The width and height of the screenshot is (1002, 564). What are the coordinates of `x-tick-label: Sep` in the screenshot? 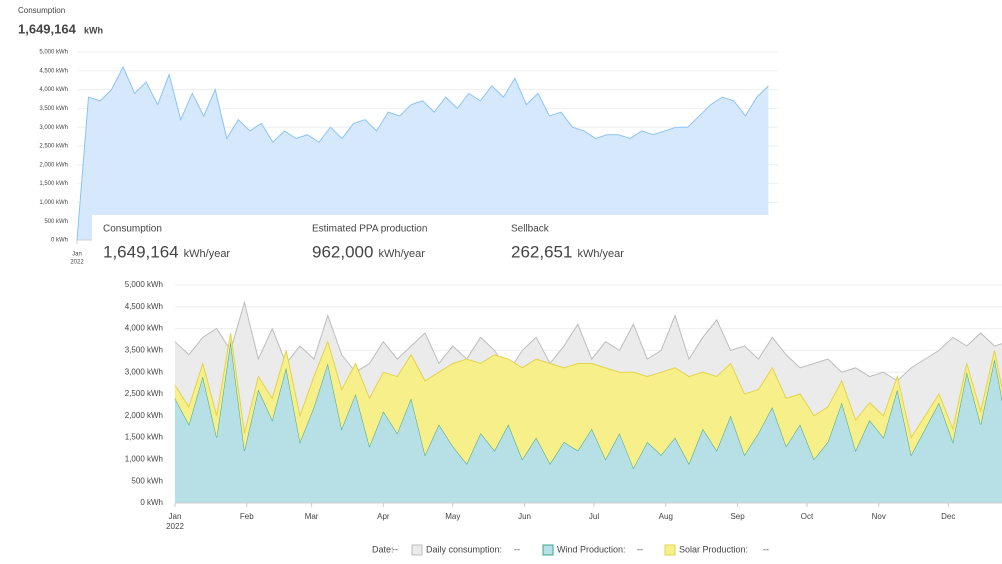 It's located at (737, 516).